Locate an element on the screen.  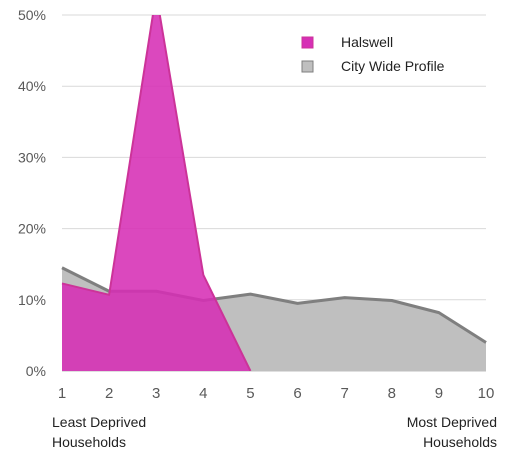
legend-label-city-wide-profile: City Wide Profile is located at coordinates (393, 66).